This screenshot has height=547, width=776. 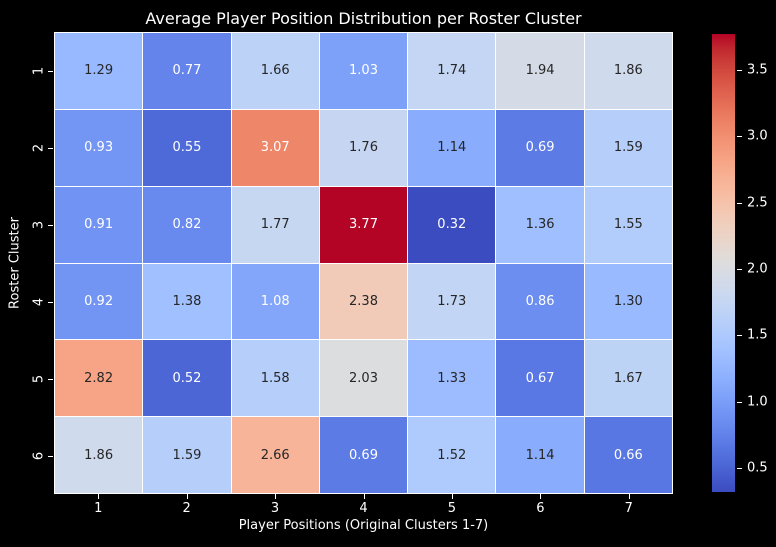 What do you see at coordinates (186, 508) in the screenshot?
I see `x-tick-label: 2` at bounding box center [186, 508].